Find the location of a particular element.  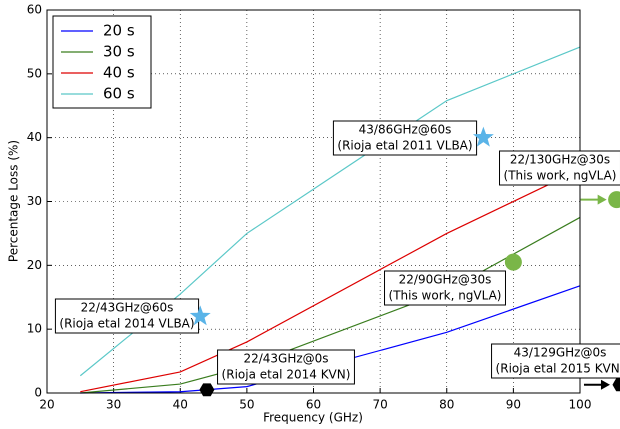

annotation-text: 22/130GHz@30s is located at coordinates (560, 160).